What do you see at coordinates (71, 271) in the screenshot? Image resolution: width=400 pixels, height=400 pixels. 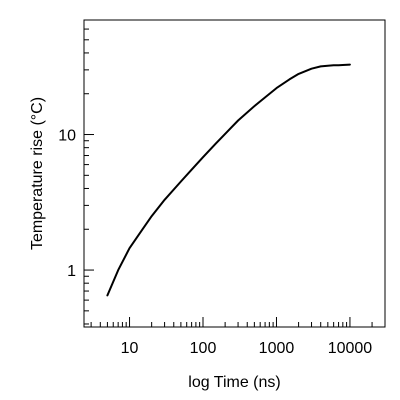 I see `y-tick-label: 1` at bounding box center [71, 271].